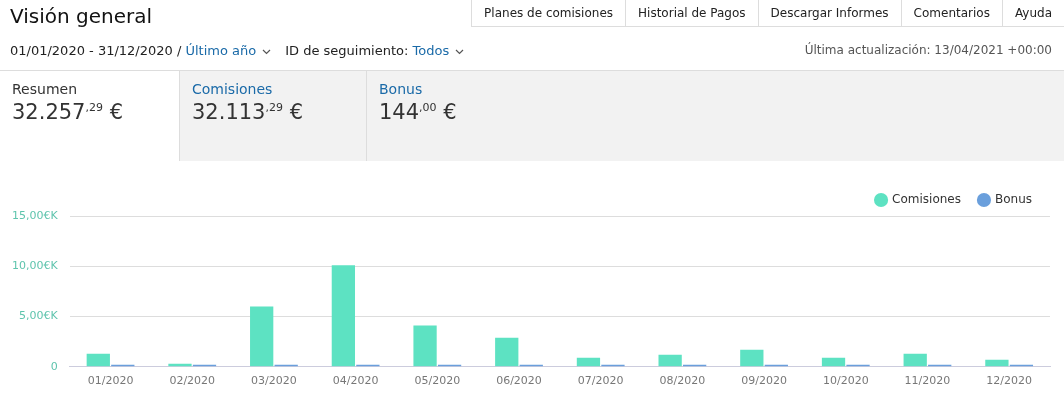 This screenshot has height=395, width=1064. Describe the element at coordinates (845, 381) in the screenshot. I see `x-tick-label: 10/2020` at that location.